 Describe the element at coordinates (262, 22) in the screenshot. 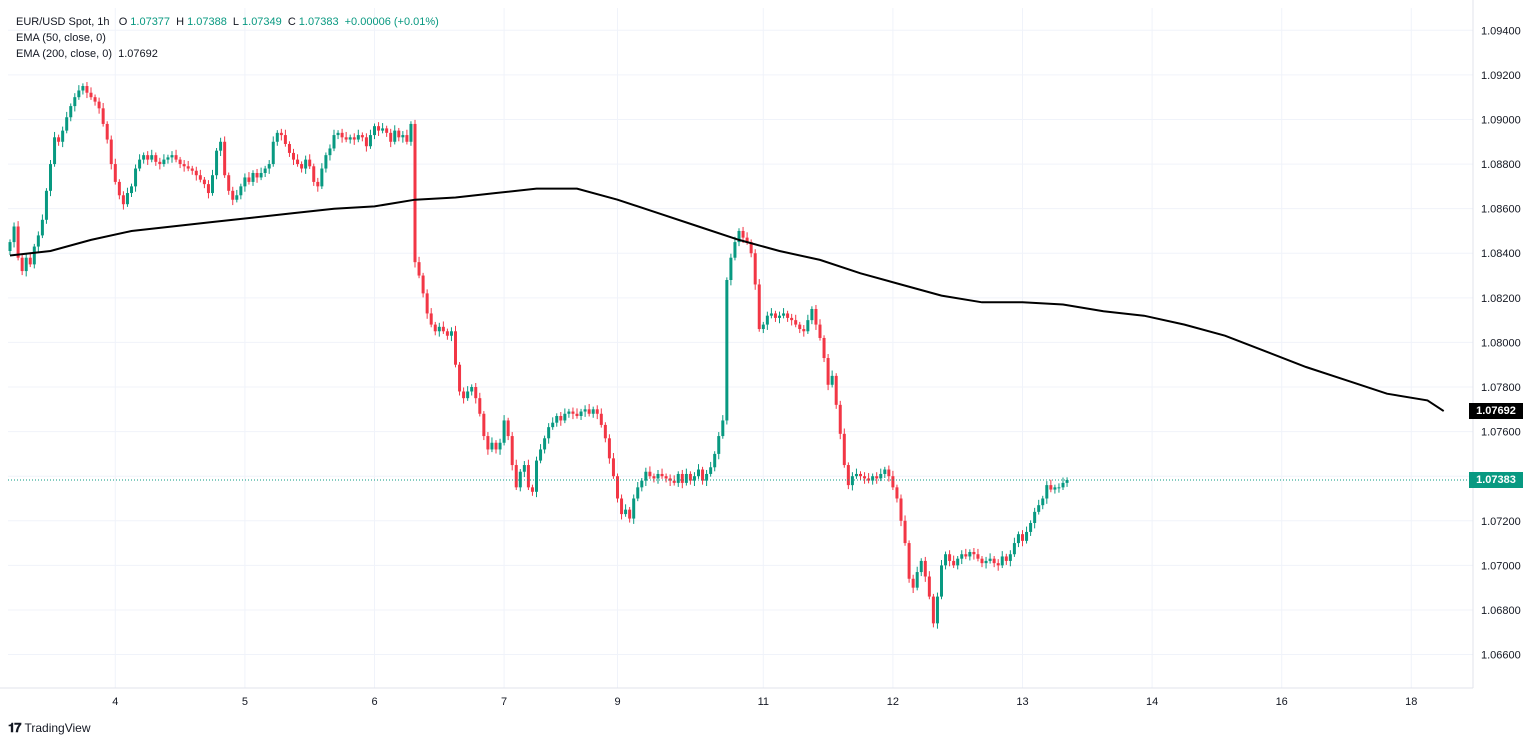

I see `low-value: 1.07349` at that location.